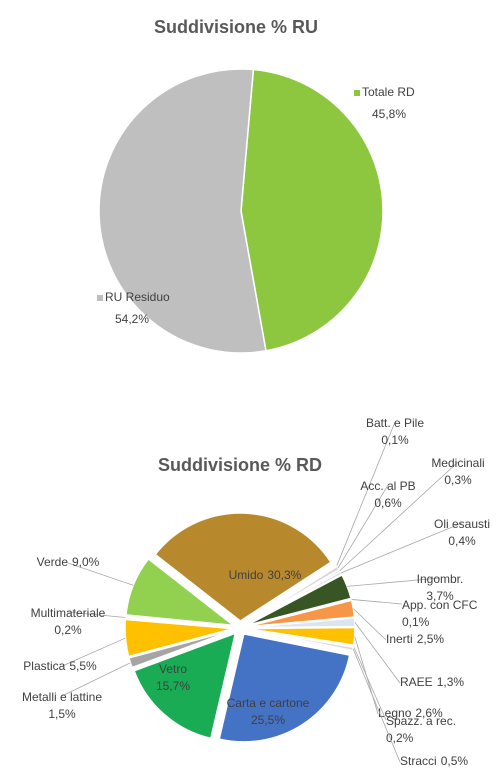  Describe the element at coordinates (399, 639) in the screenshot. I see `category-label: Inerti` at that location.